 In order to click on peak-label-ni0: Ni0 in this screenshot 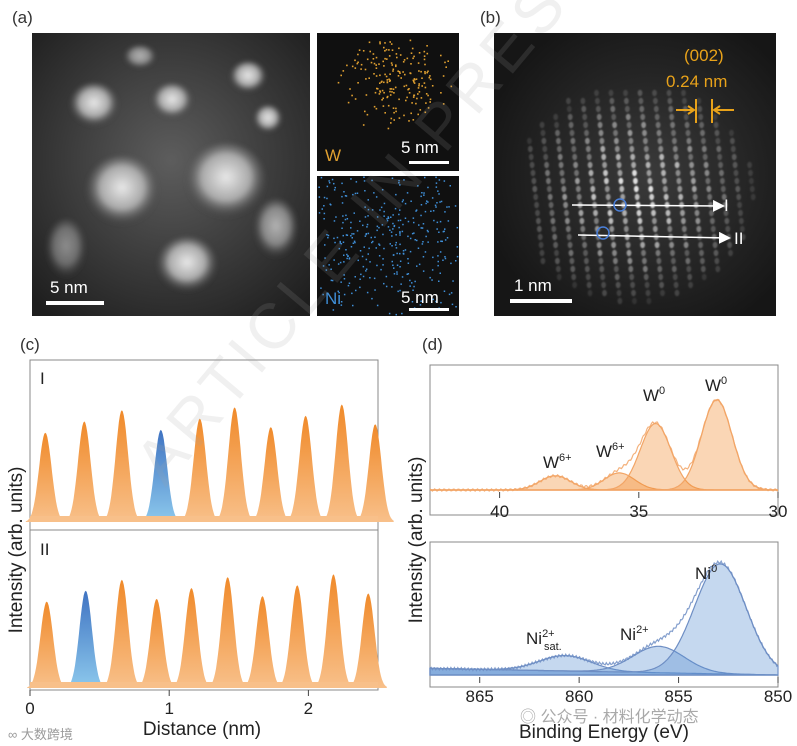, I will do `click(706, 573)`.